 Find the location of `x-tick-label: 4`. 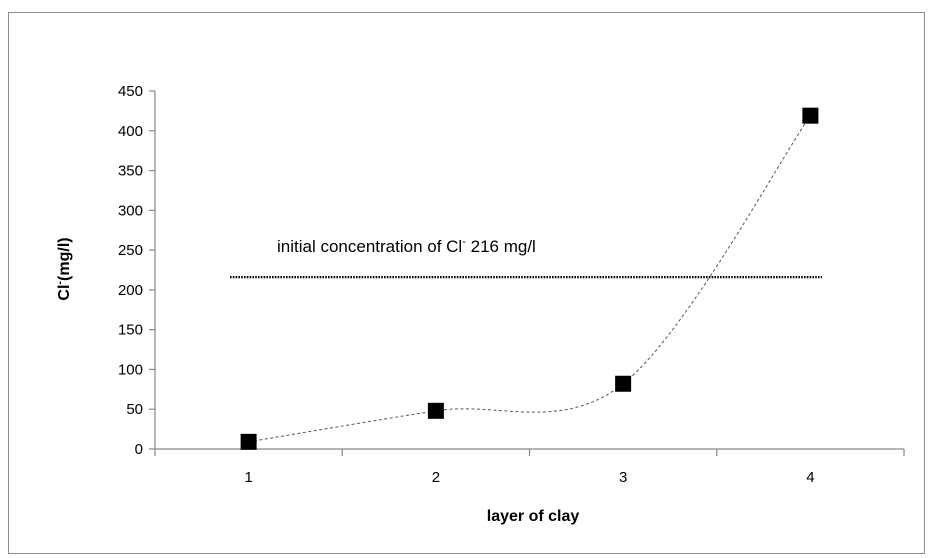

x-tick-label: 4 is located at coordinates (810, 477).